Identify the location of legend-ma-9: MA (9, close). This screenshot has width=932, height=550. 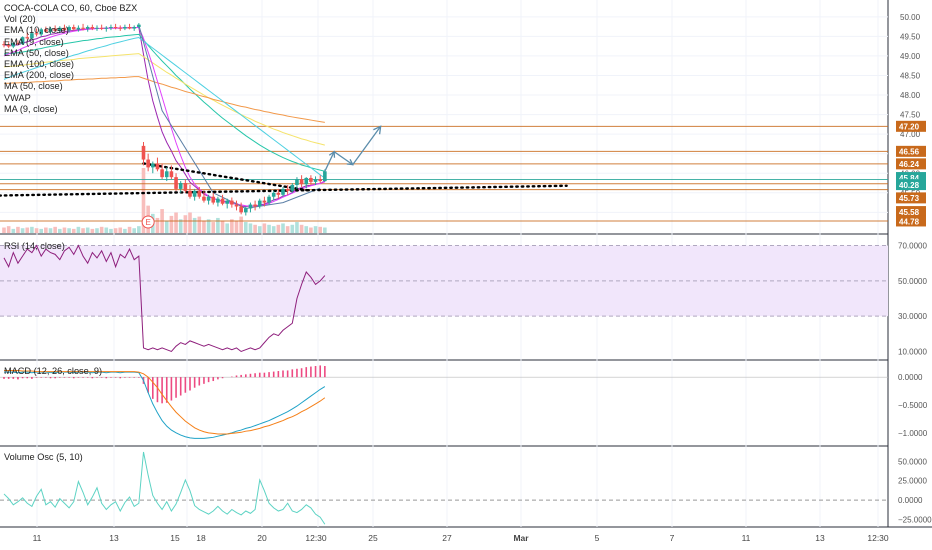
(31, 108).